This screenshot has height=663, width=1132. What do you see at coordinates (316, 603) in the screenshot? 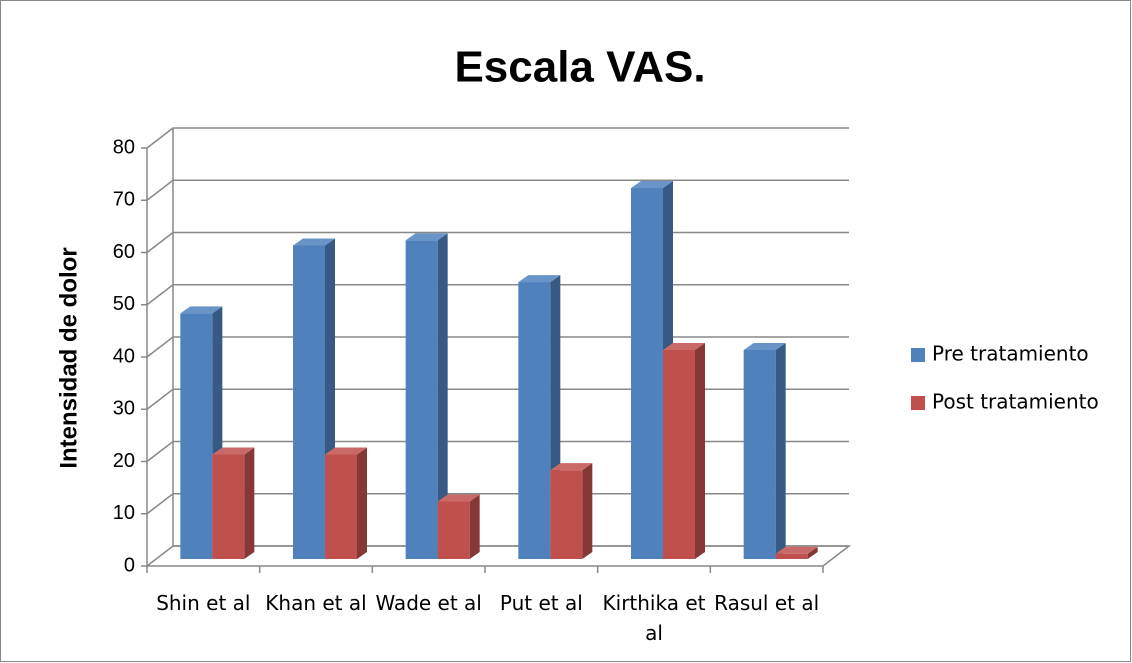
I see `x-tick-label: Khan et al` at bounding box center [316, 603].